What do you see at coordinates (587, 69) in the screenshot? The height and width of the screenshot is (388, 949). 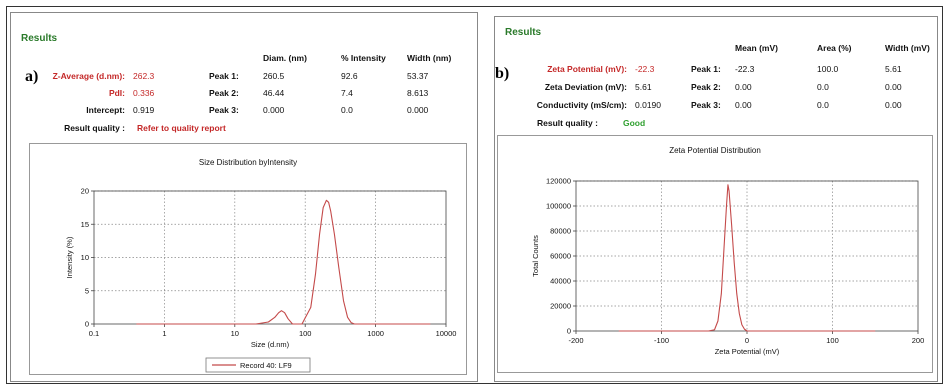 I see `zeta-potential-label: Zeta Potential (mV):` at bounding box center [587, 69].